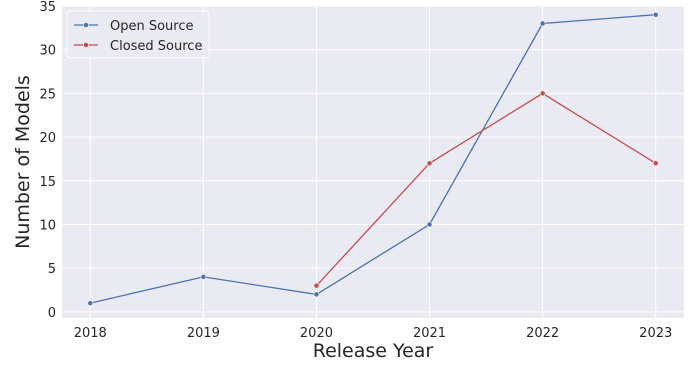  I want to click on y-tick-label: 15, so click(47, 182).